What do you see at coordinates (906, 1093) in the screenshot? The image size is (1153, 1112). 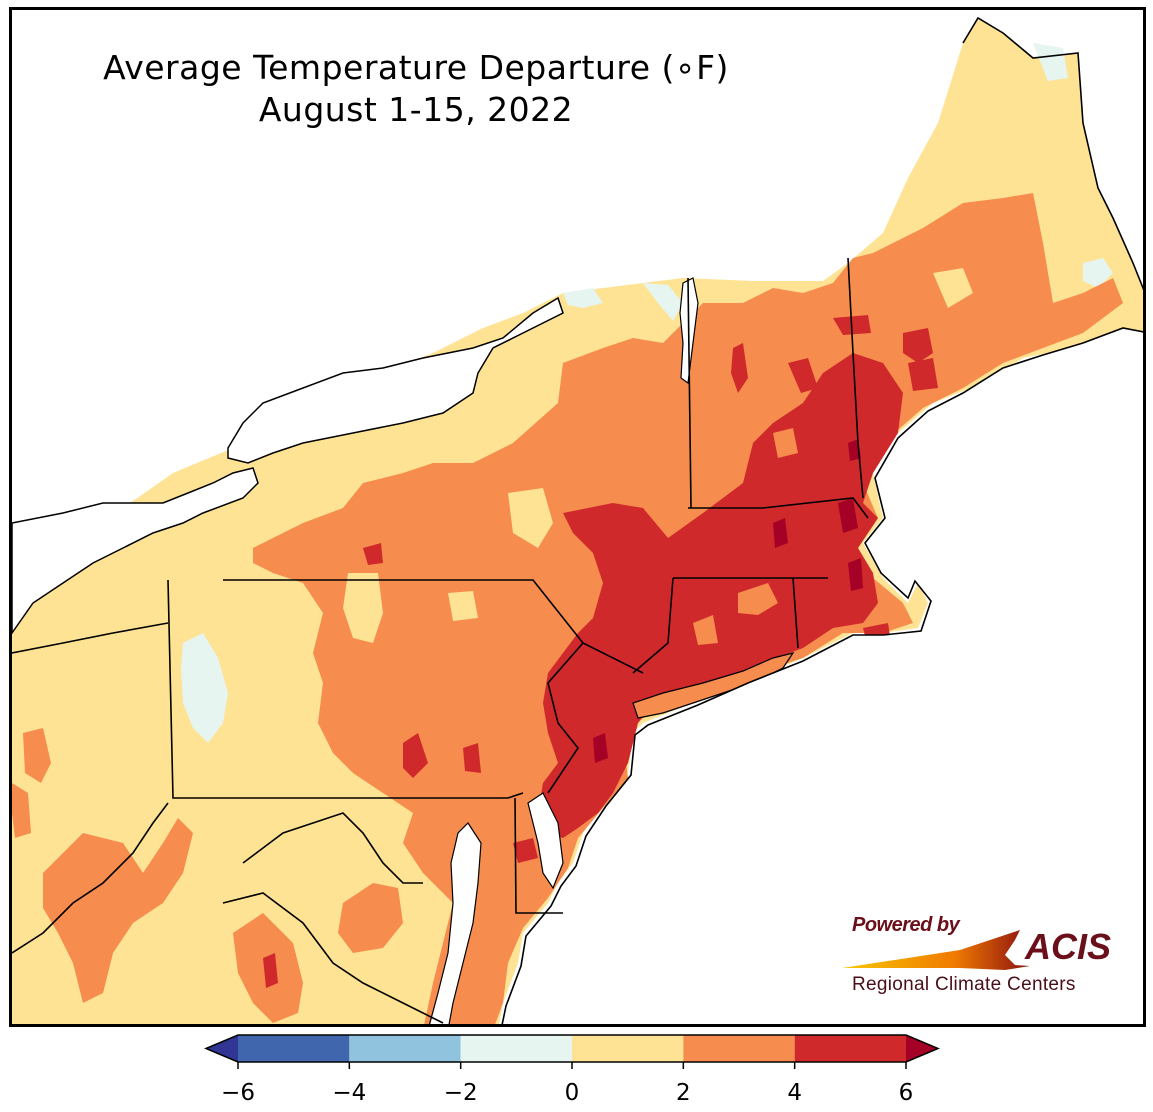 I see `legend-tick-label: 6` at bounding box center [906, 1093].